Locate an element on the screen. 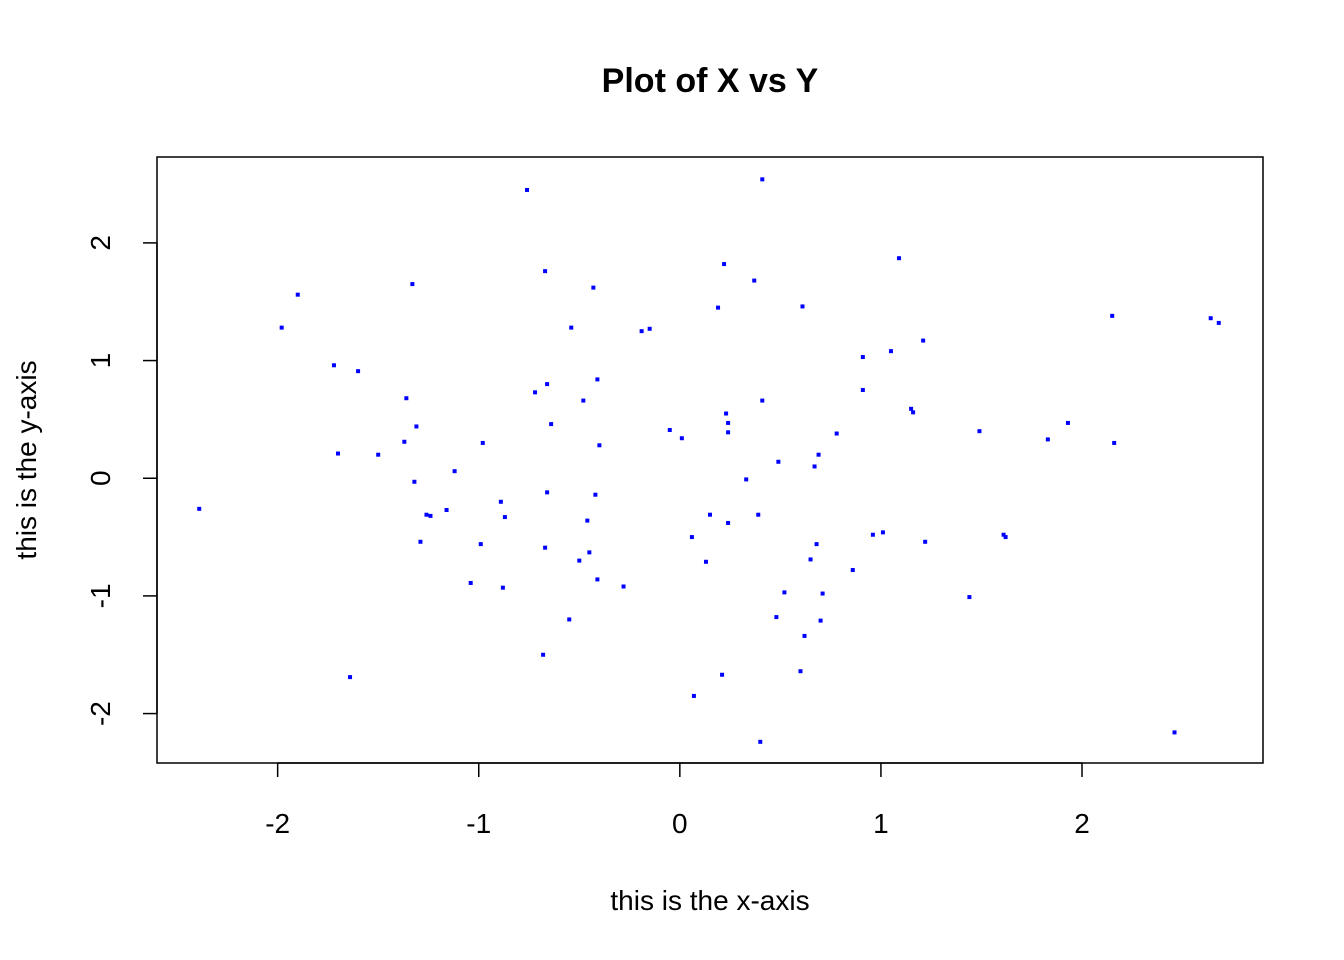 The image size is (1344, 960). y-tick-label: 2 is located at coordinates (100, 243).